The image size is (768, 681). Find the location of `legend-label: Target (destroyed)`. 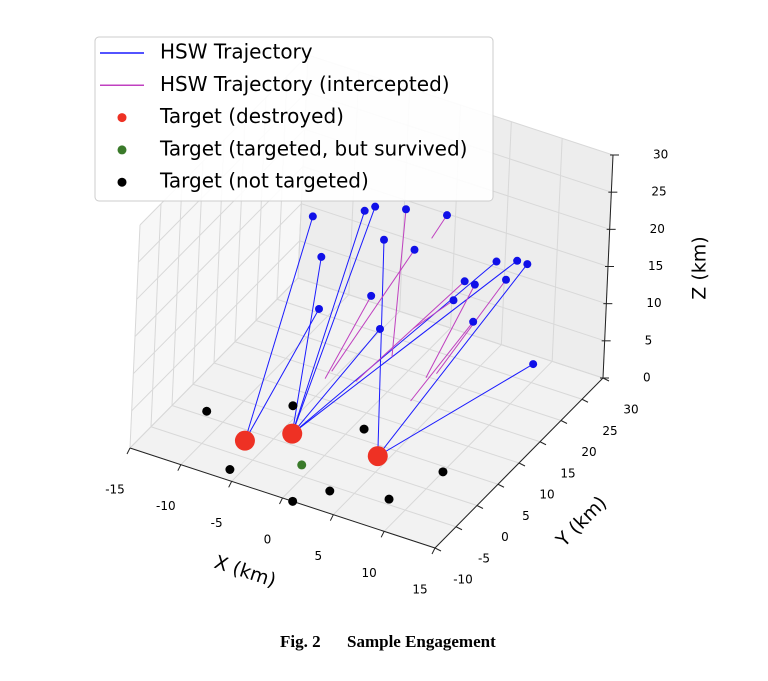

legend-label: Target (destroyed) is located at coordinates (251, 116).